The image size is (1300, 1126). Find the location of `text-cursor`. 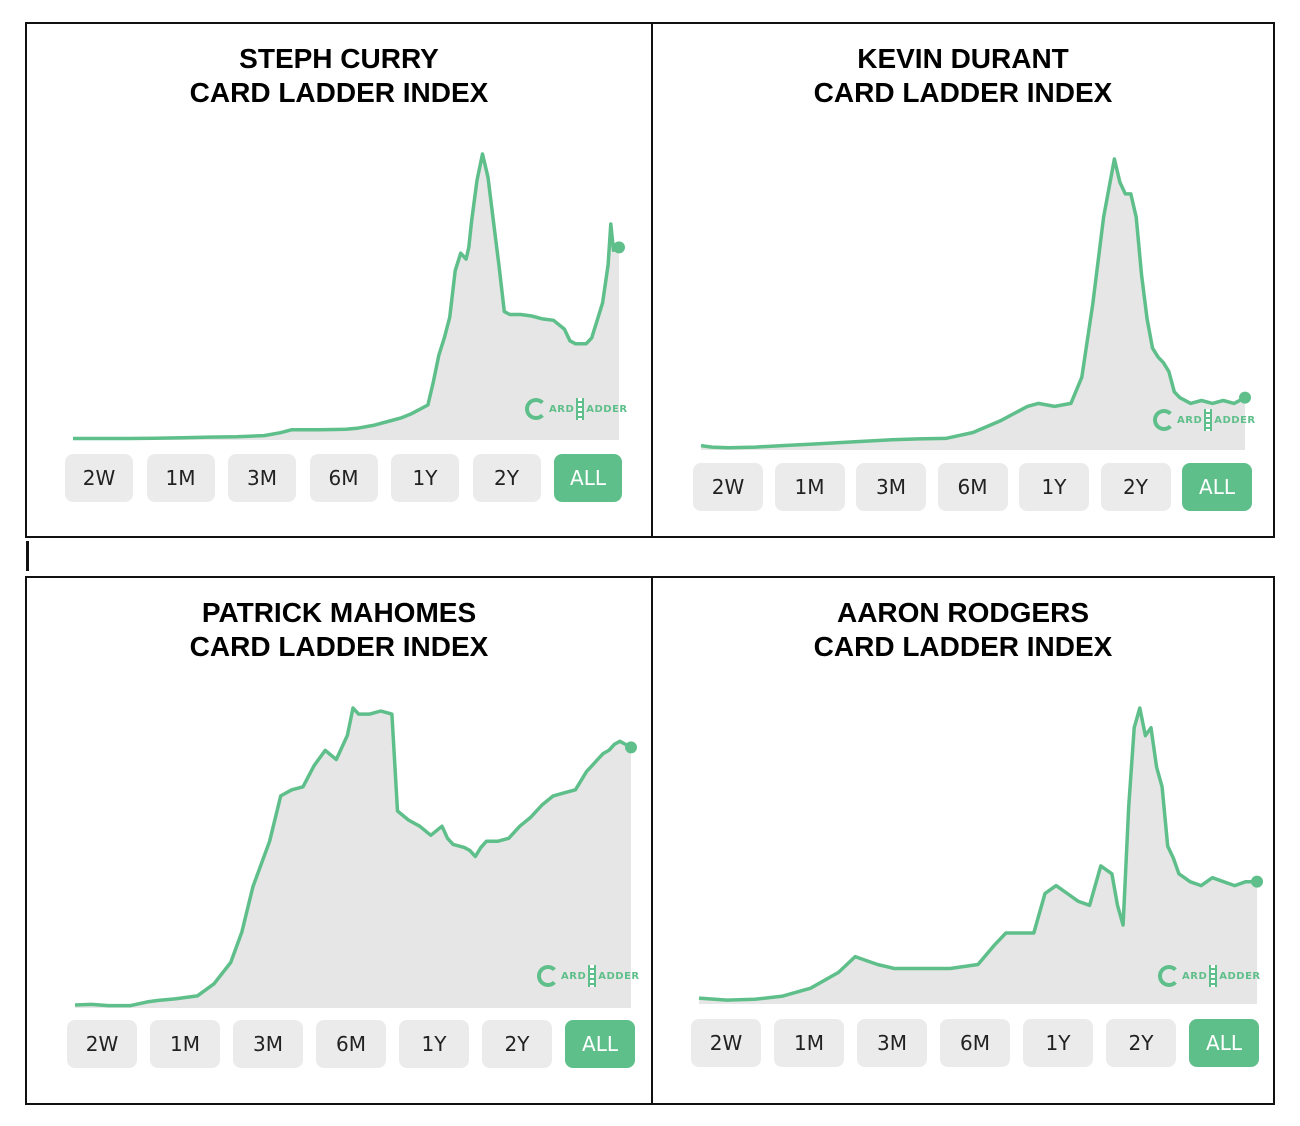

text-cursor is located at coordinates (27, 556).